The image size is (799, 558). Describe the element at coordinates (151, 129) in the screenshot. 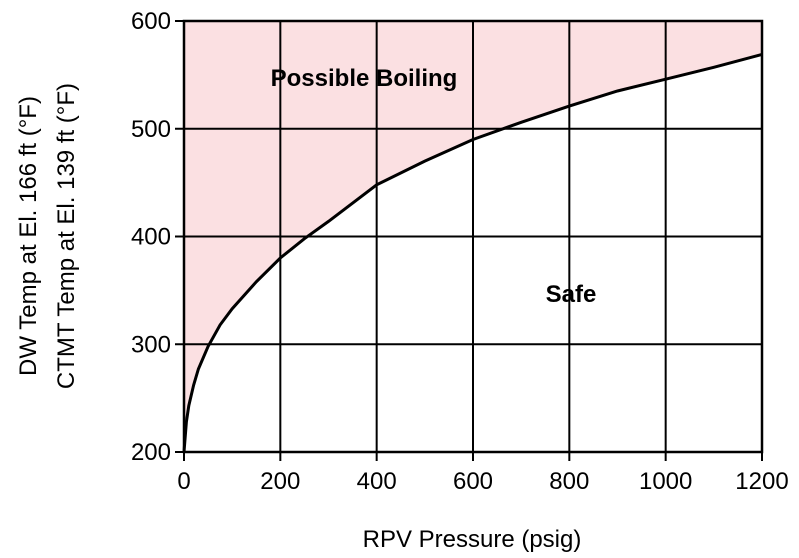

I see `y-tick-label-500: 500` at that location.